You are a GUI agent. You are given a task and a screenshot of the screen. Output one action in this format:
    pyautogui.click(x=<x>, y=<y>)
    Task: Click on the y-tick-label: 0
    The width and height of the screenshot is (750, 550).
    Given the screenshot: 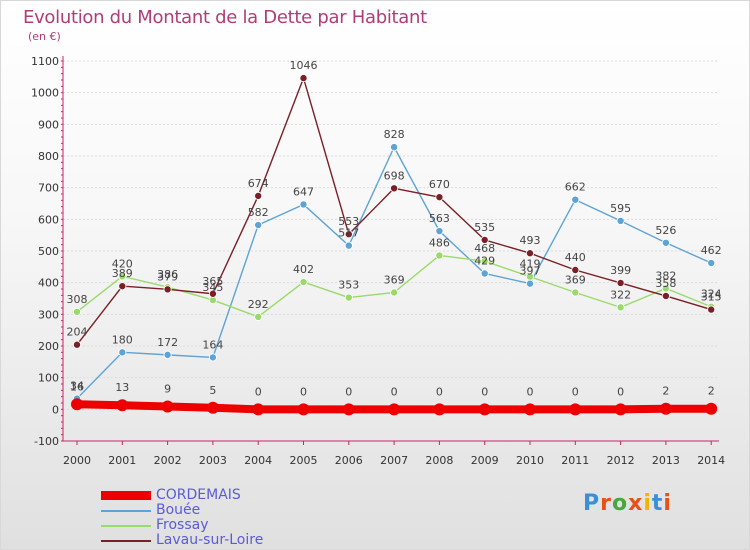 What is the action you would take?
    pyautogui.click(x=55, y=409)
    